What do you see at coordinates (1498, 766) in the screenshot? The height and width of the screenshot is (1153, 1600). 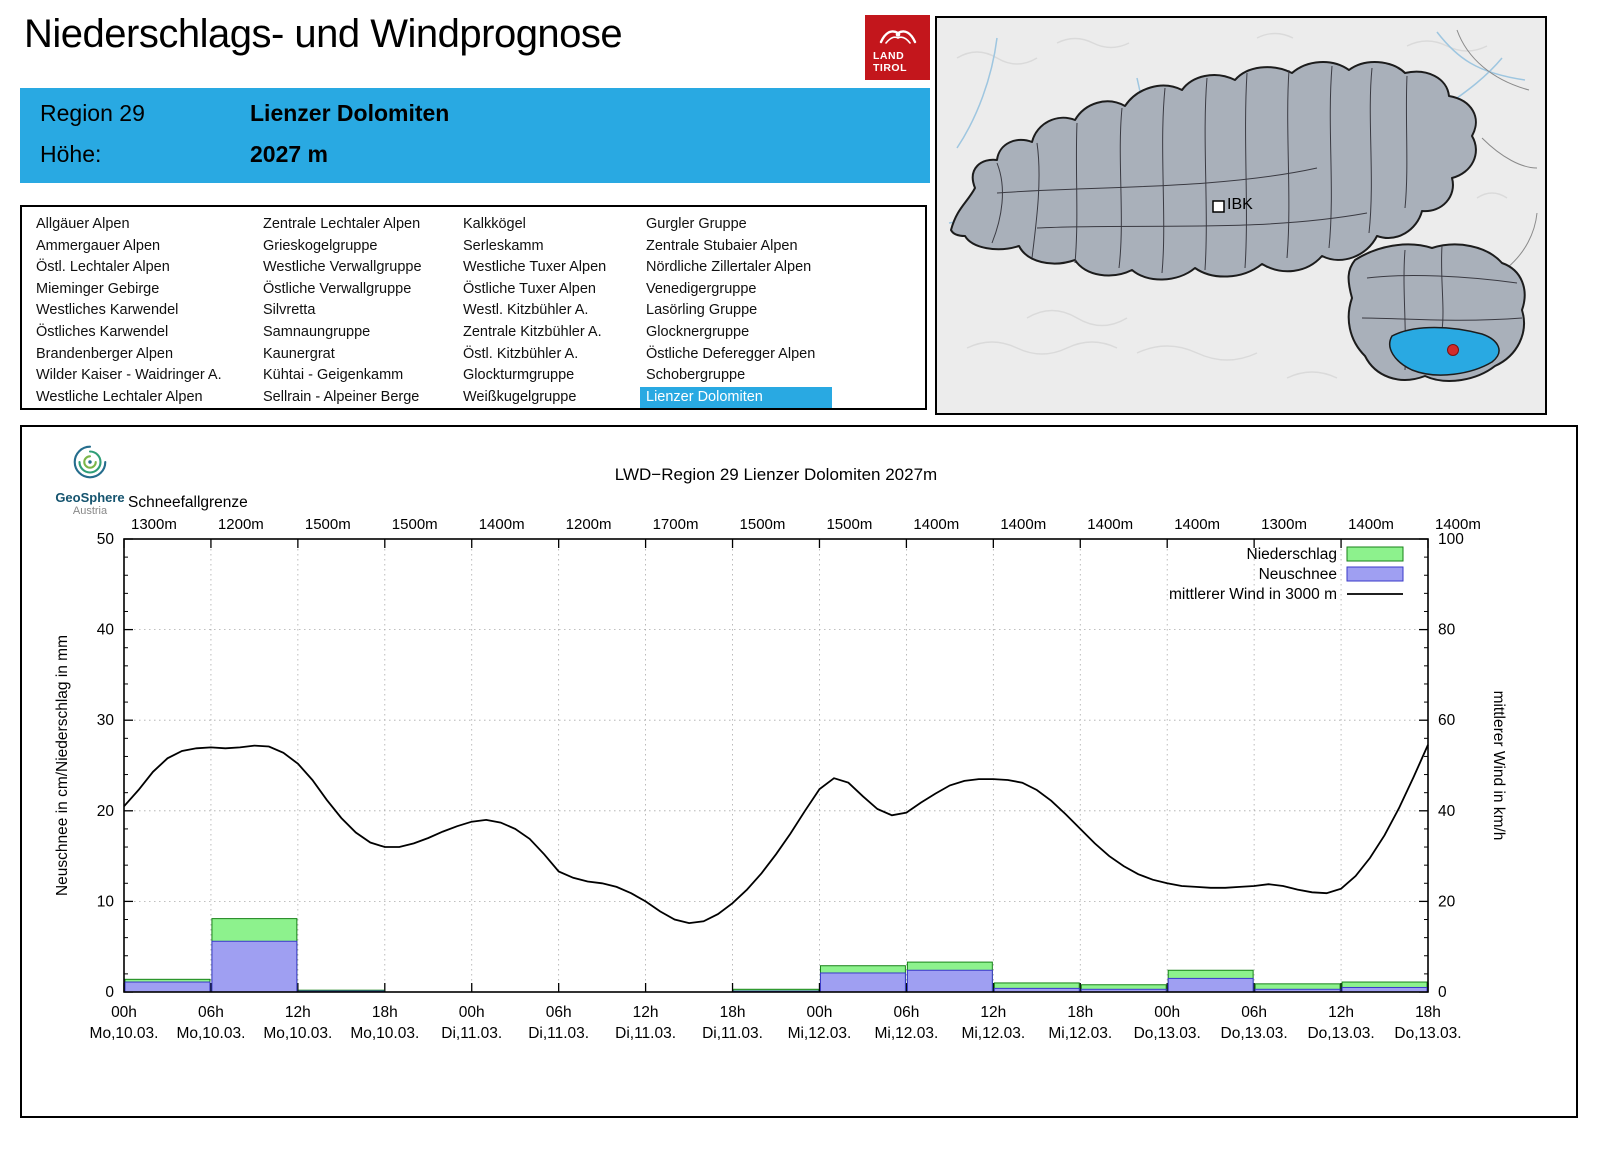 I see `right-axis-label: mittlerer Wind in km/h` at bounding box center [1498, 766].